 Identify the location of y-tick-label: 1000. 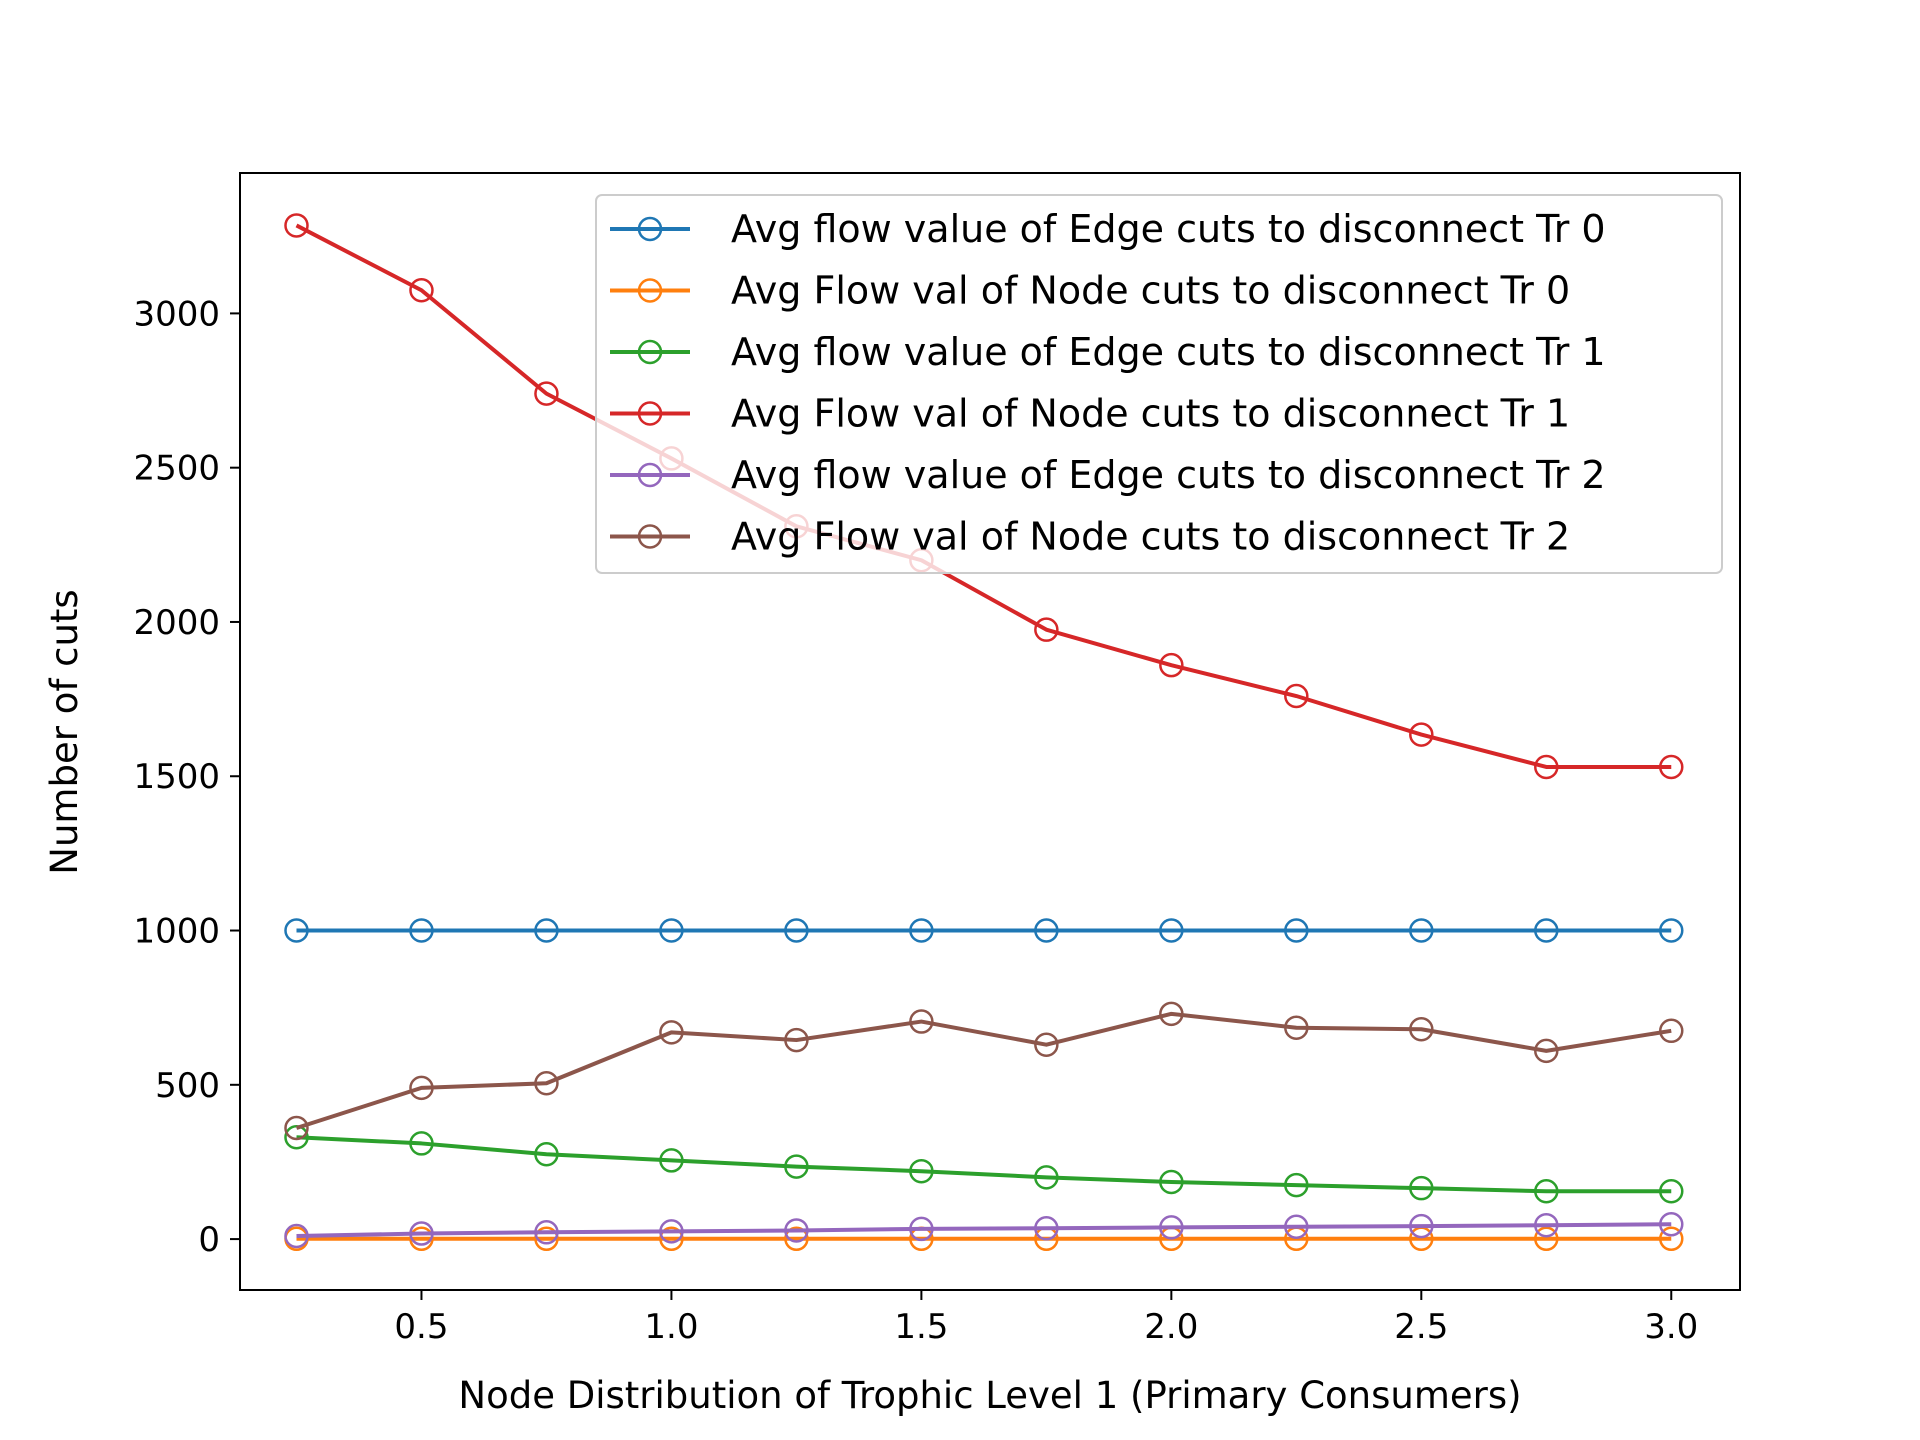
(176, 932).